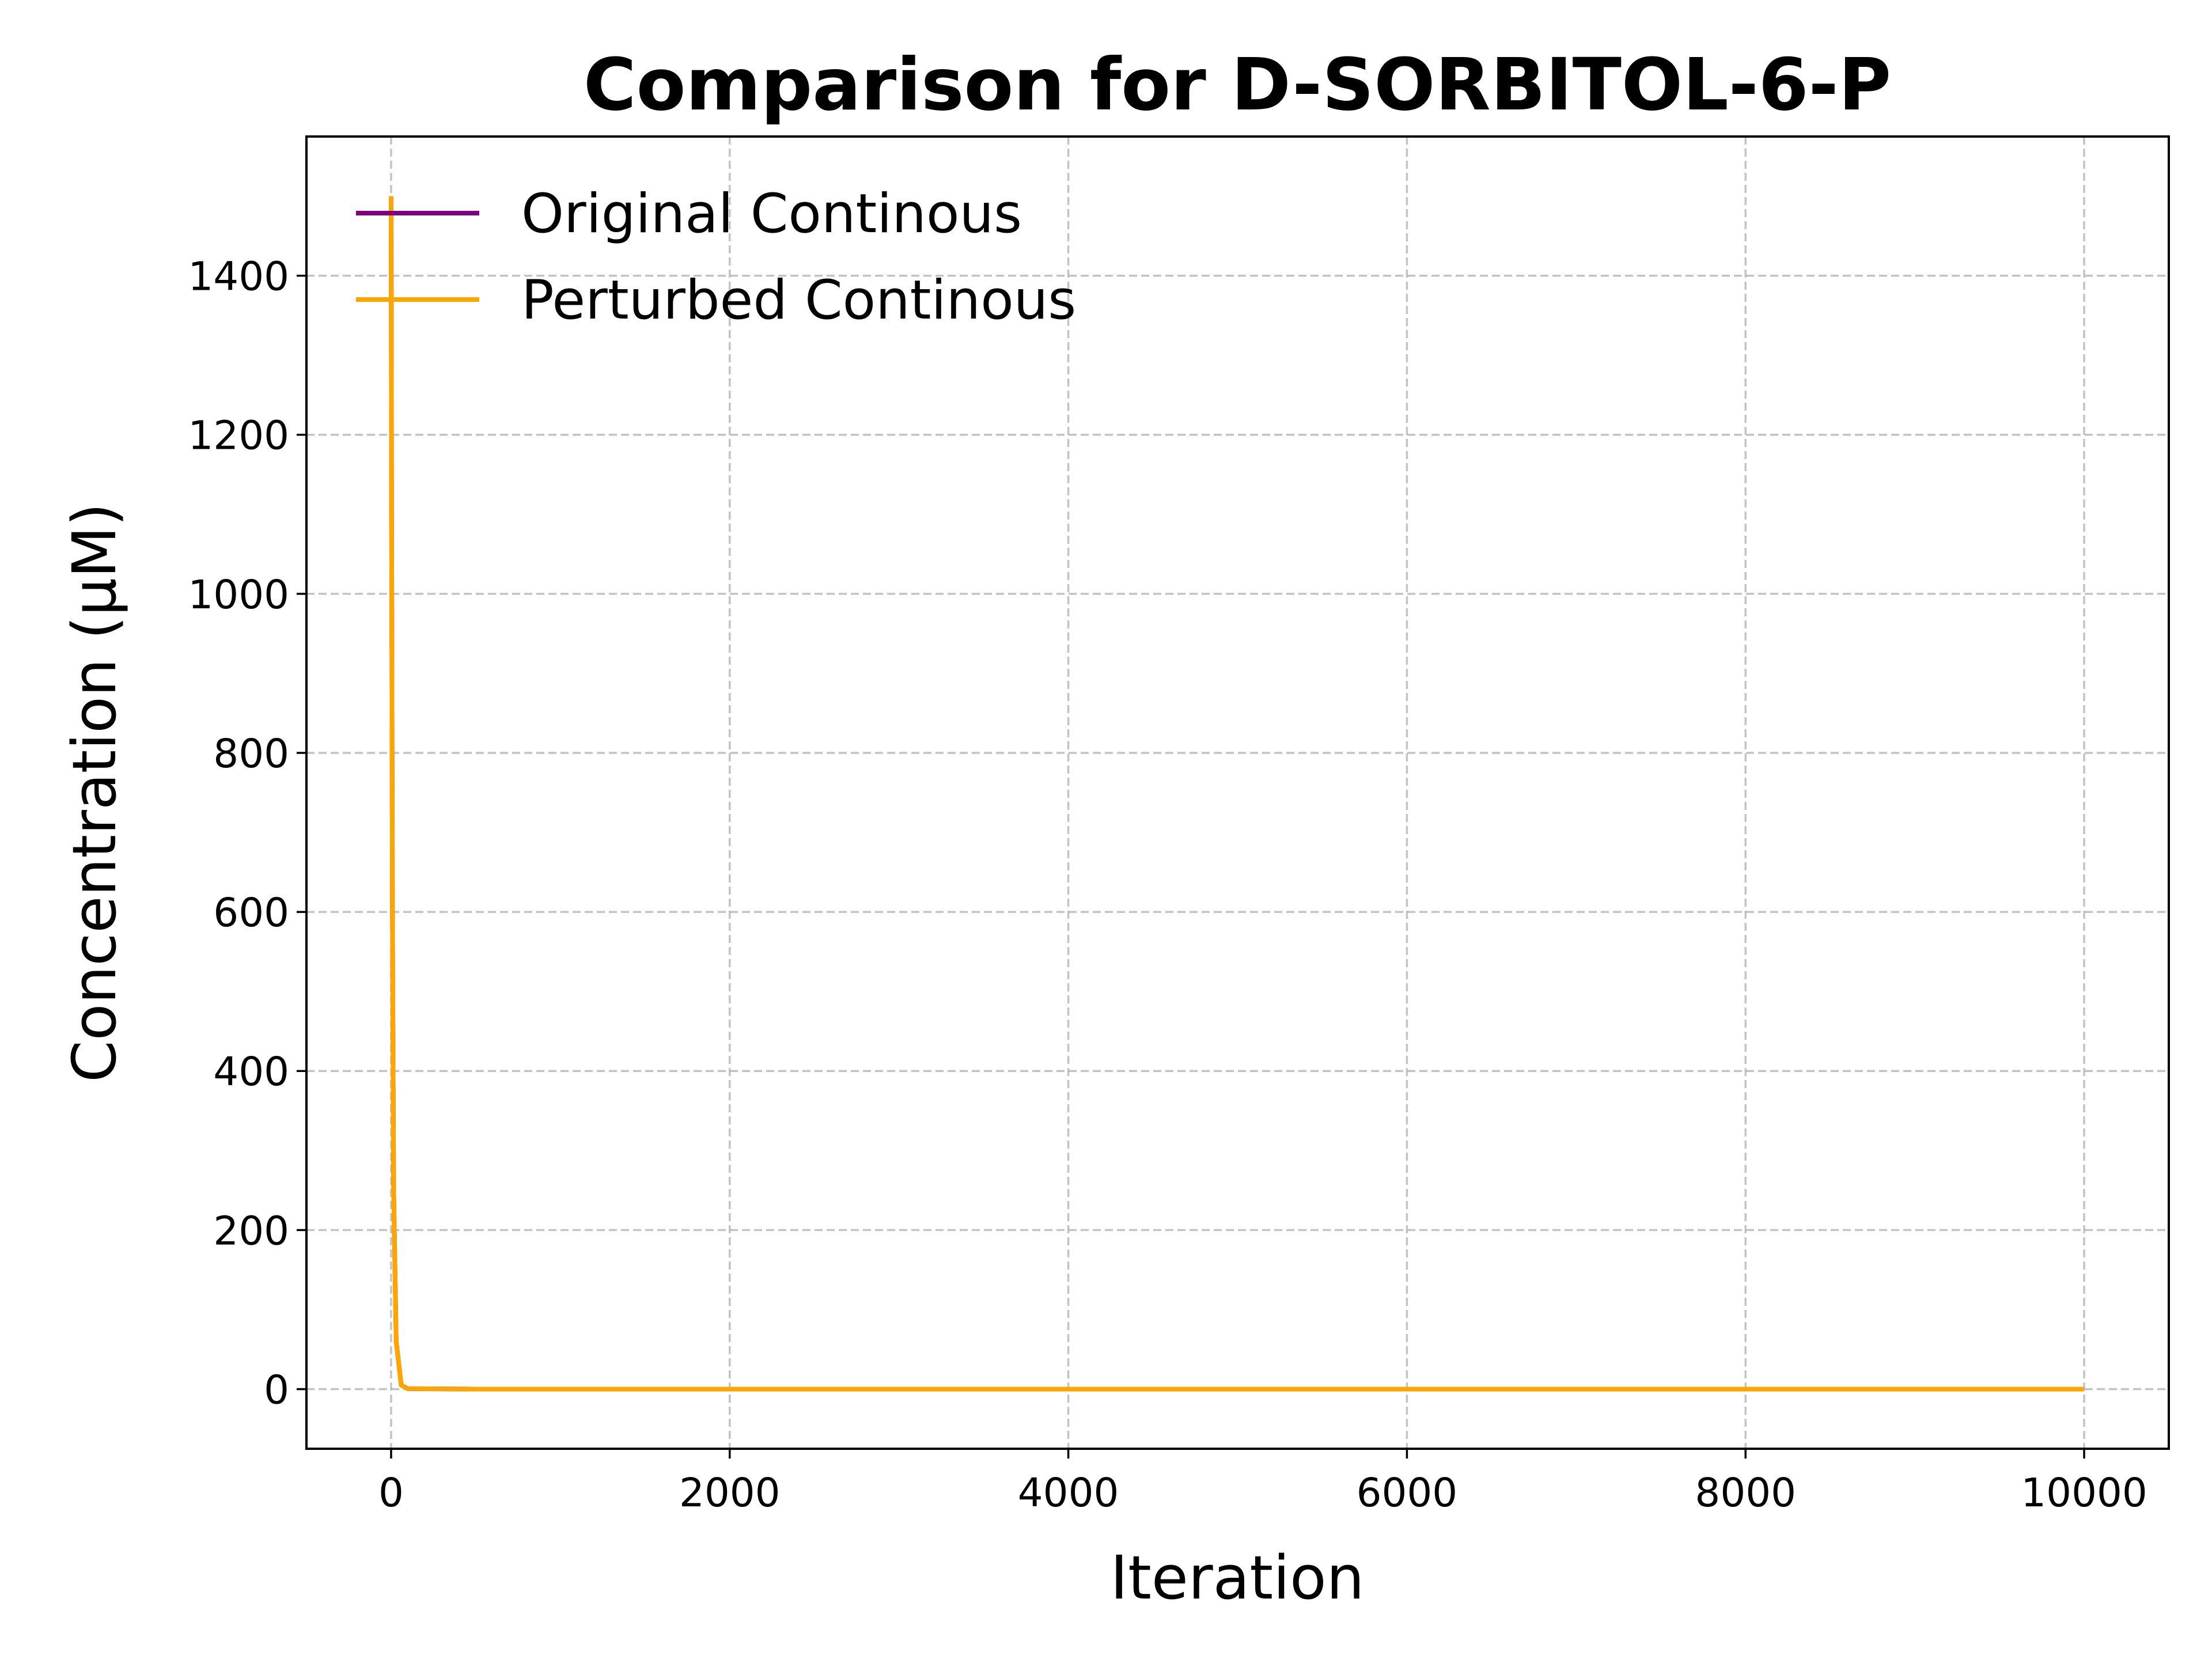 The width and height of the screenshot is (2212, 1659). I want to click on y-tick-label: 800, so click(251, 754).